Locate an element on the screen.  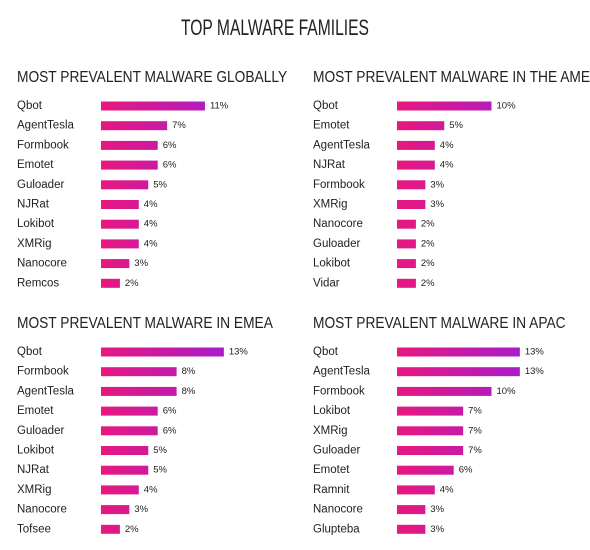
panel-title: MOST PREVALENT MALWARE GLOBALLY is located at coordinates (152, 77).